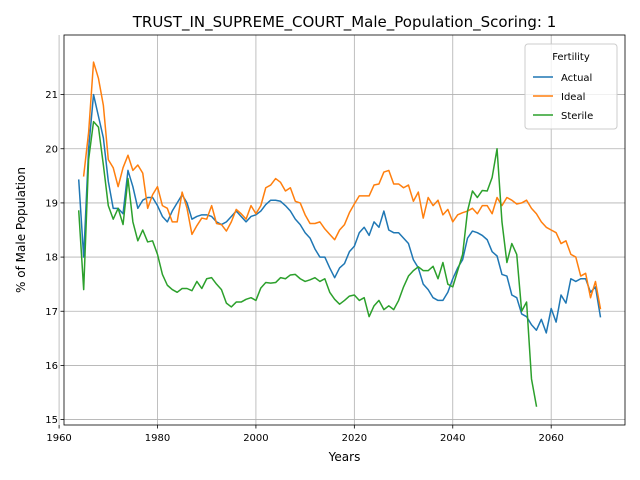 The height and width of the screenshot is (480, 640). Describe the element at coordinates (573, 97) in the screenshot. I see `legend-label-ideal: Ideal` at that location.